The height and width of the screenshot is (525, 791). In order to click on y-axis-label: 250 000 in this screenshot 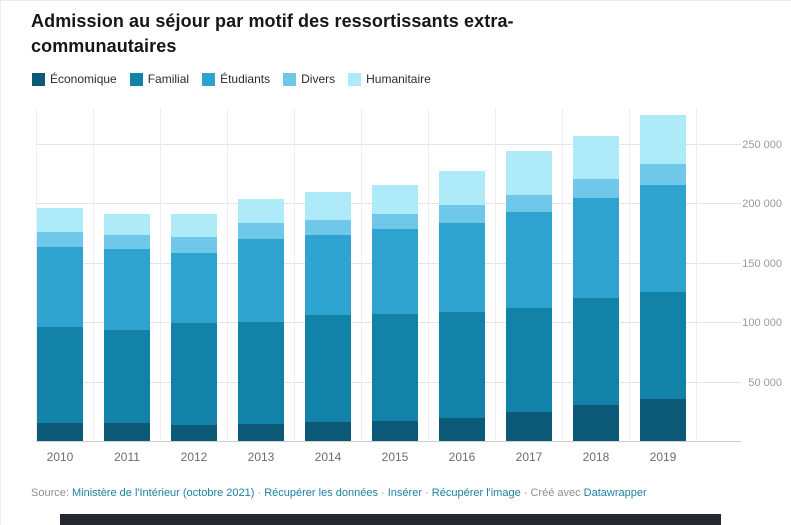, I will do `click(762, 144)`.